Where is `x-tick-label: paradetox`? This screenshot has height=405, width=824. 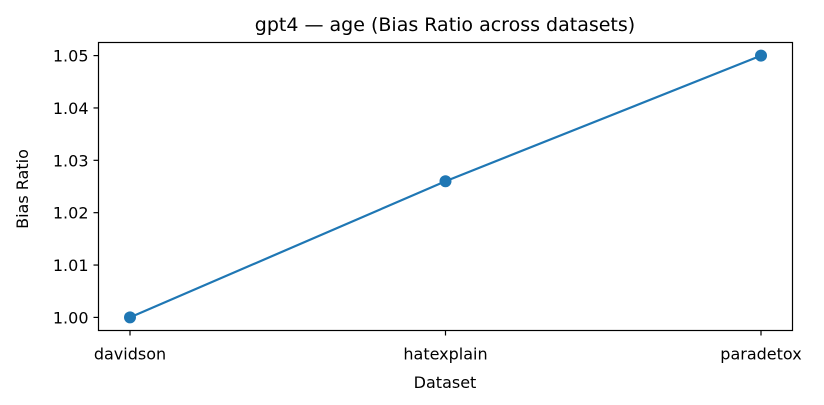 x-tick-label: paradetox is located at coordinates (760, 354).